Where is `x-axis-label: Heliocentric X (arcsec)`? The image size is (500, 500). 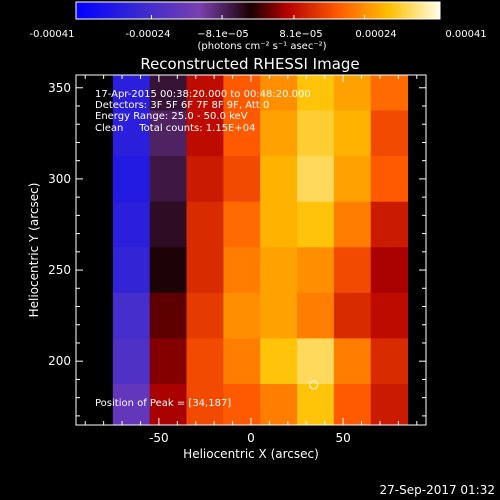
x-axis-label: Heliocentric X (arcsec) is located at coordinates (251, 454).